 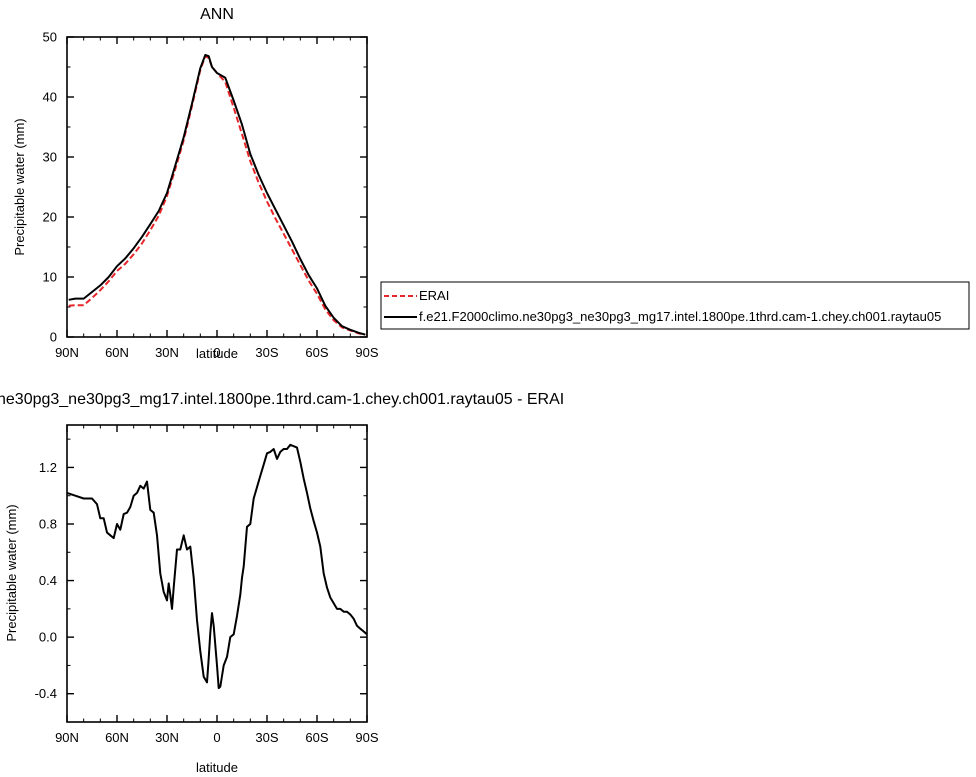 What do you see at coordinates (67, 352) in the screenshot?
I see `top-chart-x-tick-label: 90N` at bounding box center [67, 352].